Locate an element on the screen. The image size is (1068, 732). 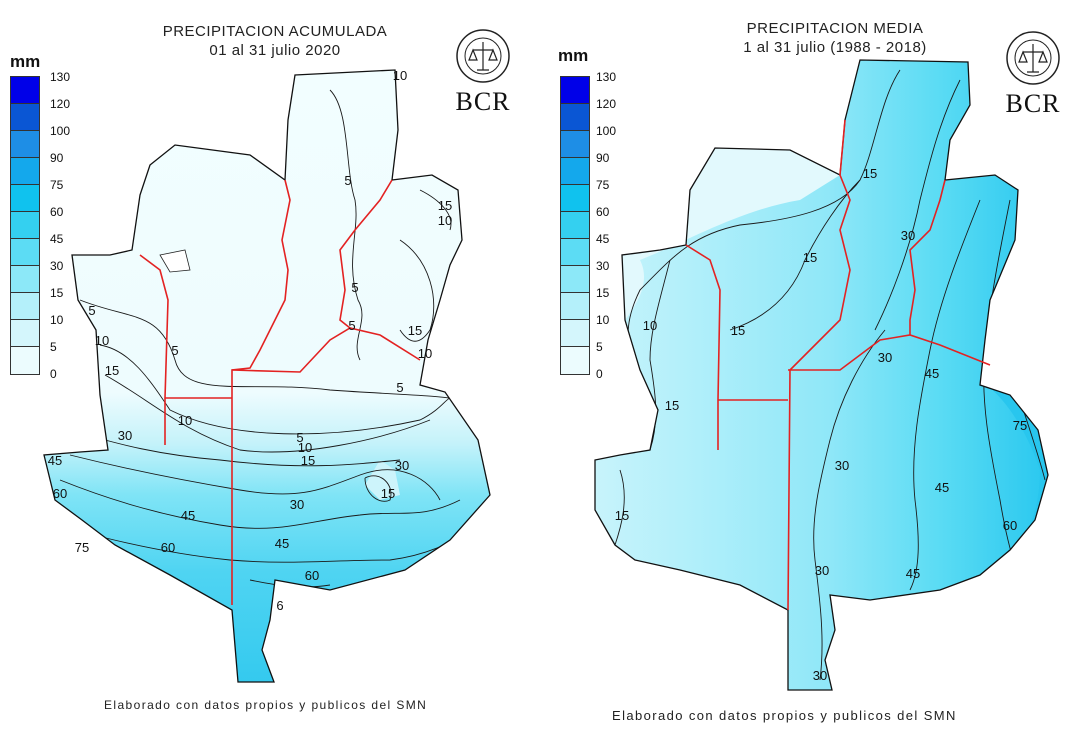
contour-label: 6 is located at coordinates (279, 605).